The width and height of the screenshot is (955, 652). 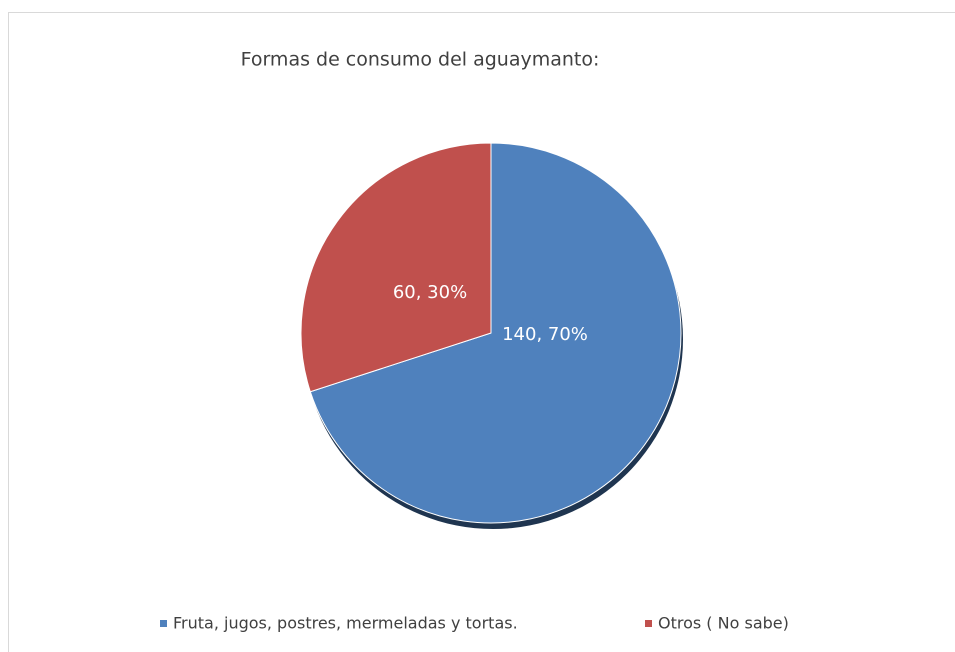 What do you see at coordinates (396, 267) in the screenshot?
I see `pie-slice` at bounding box center [396, 267].